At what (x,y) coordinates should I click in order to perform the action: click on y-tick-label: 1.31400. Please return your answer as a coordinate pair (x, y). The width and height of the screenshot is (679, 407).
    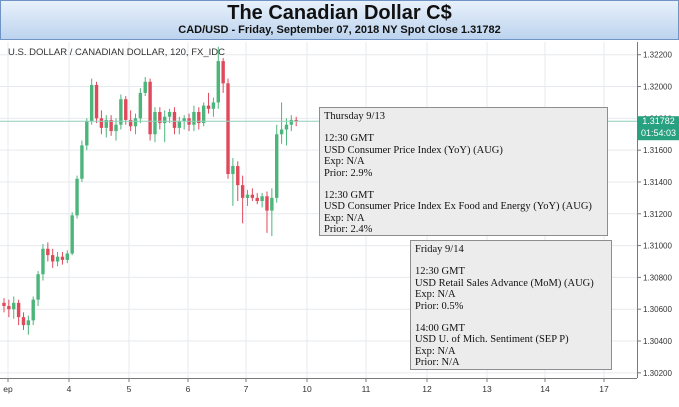
    Looking at the image, I should click on (657, 182).